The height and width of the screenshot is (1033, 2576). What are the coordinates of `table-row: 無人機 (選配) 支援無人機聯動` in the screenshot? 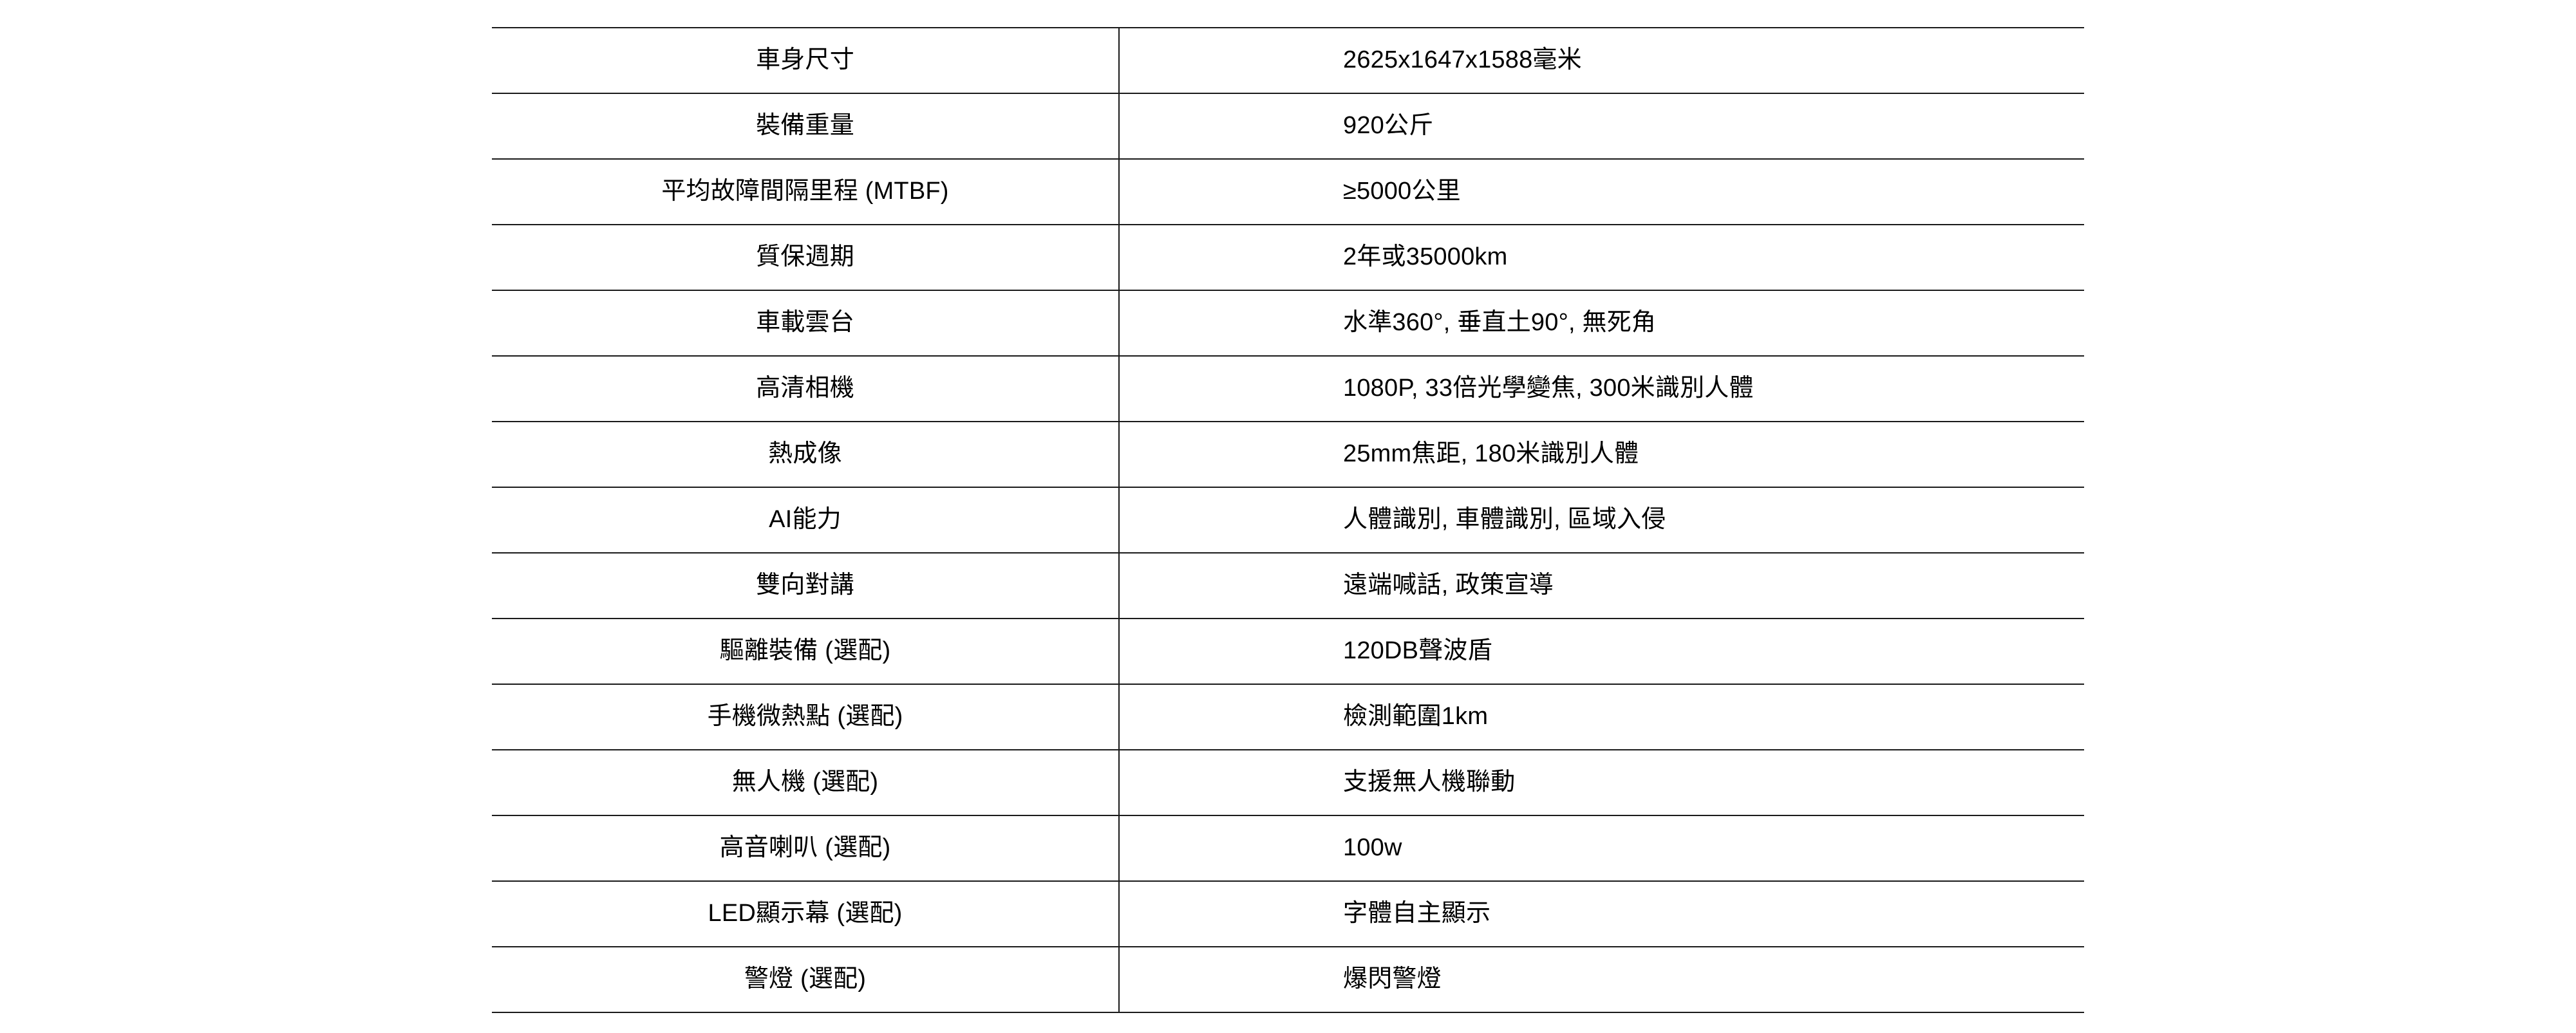 It's located at (1288, 782).